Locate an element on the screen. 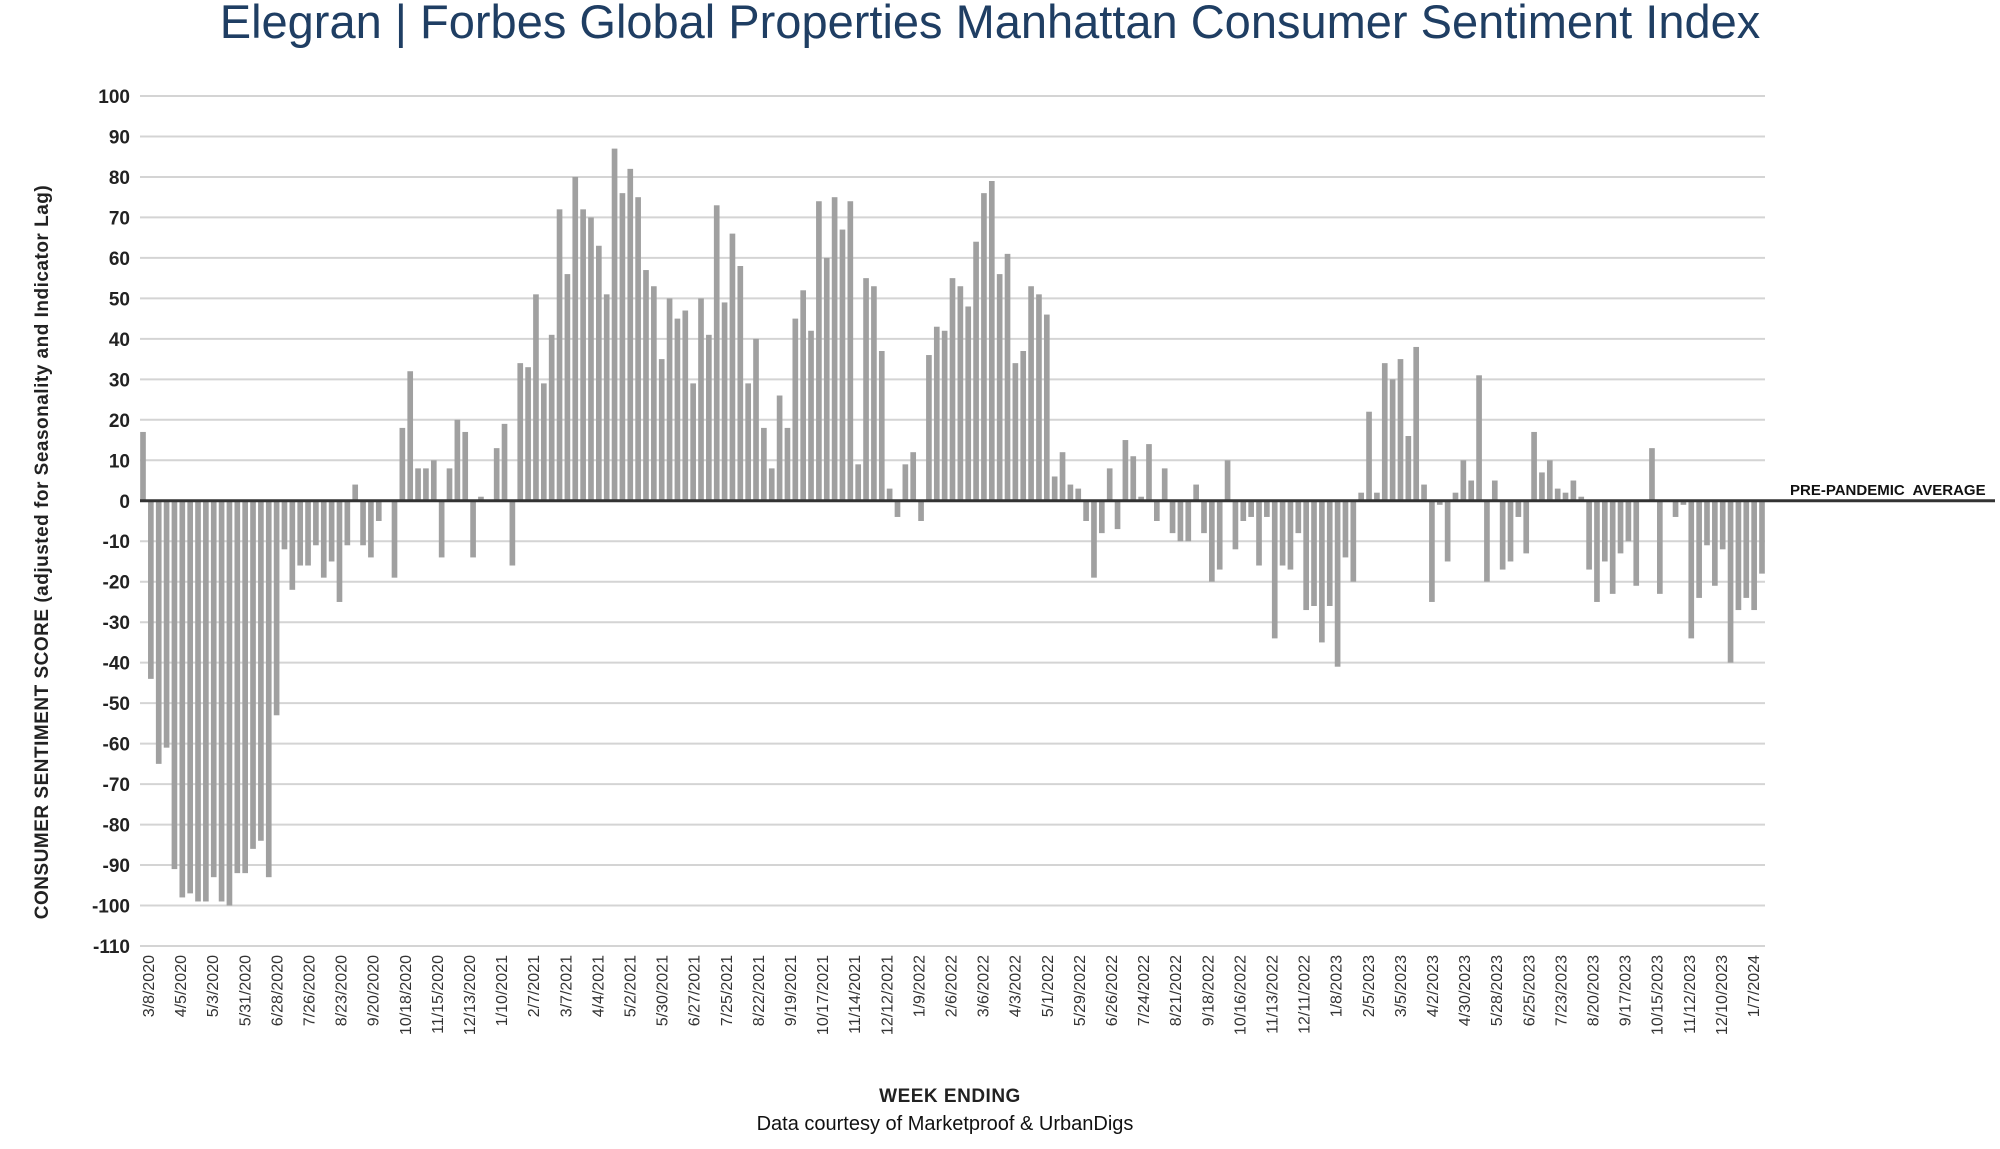  x-tick-label: 2/7/2021 is located at coordinates (534, 986).